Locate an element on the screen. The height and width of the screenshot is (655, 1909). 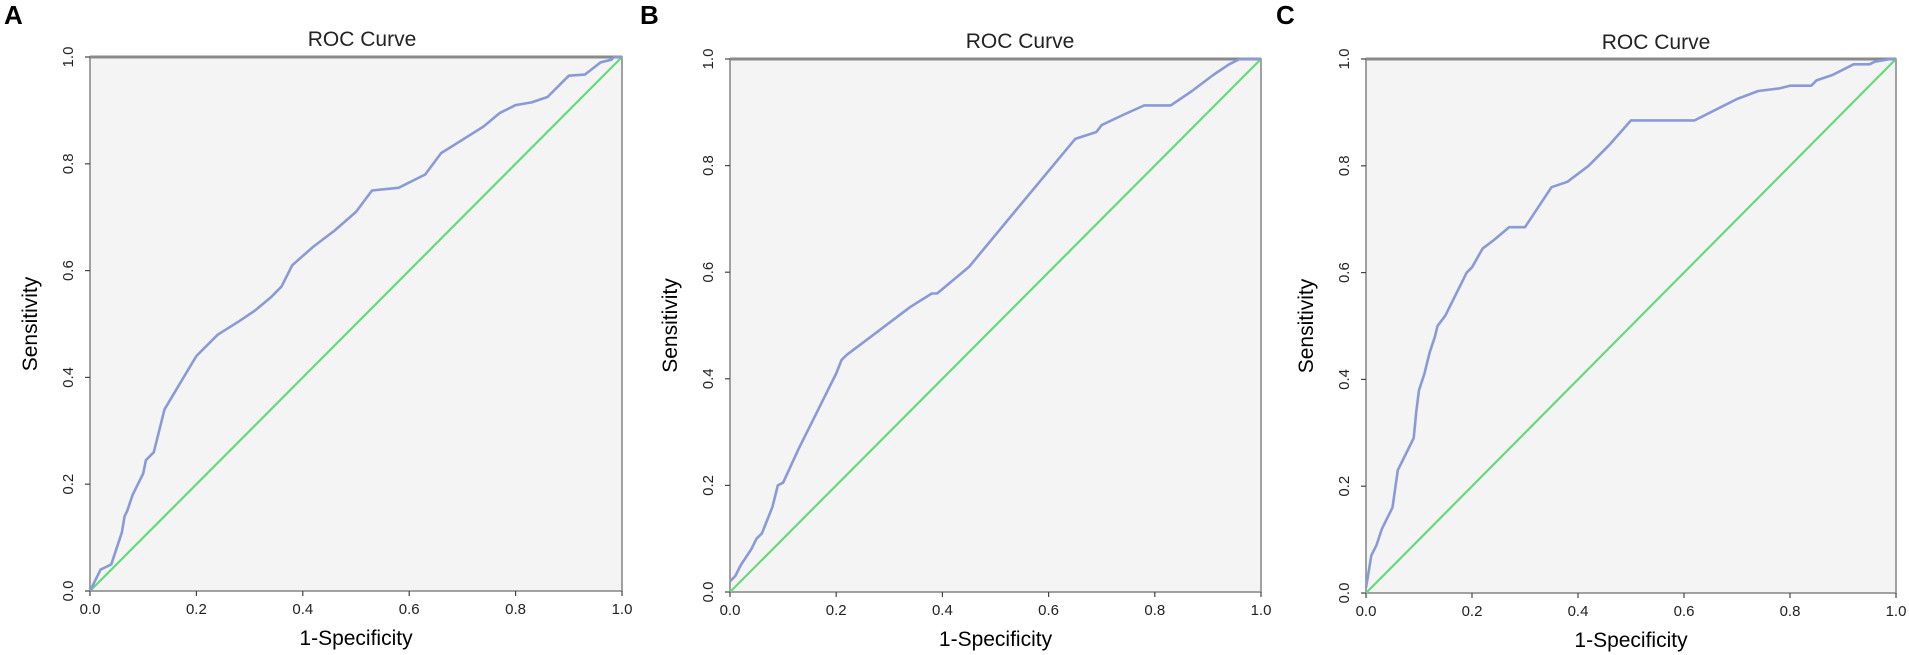
panel-letter: A is located at coordinates (13, 15).